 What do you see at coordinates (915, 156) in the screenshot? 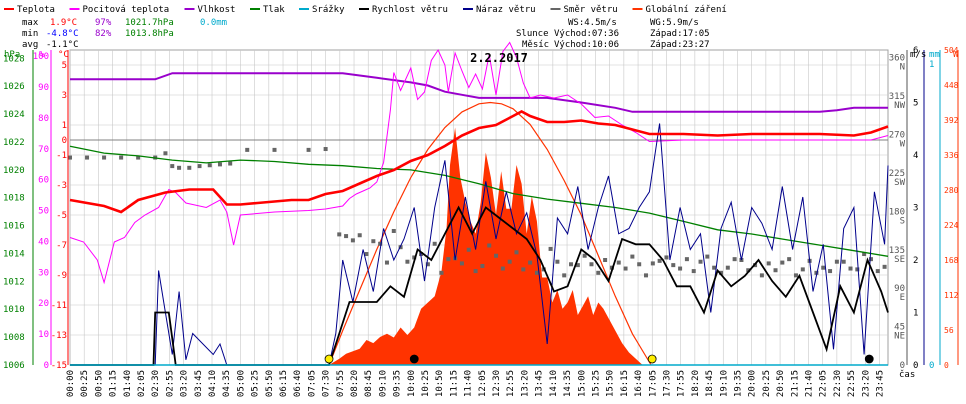
I see `wind-speed-tick-label: 4` at bounding box center [915, 156].